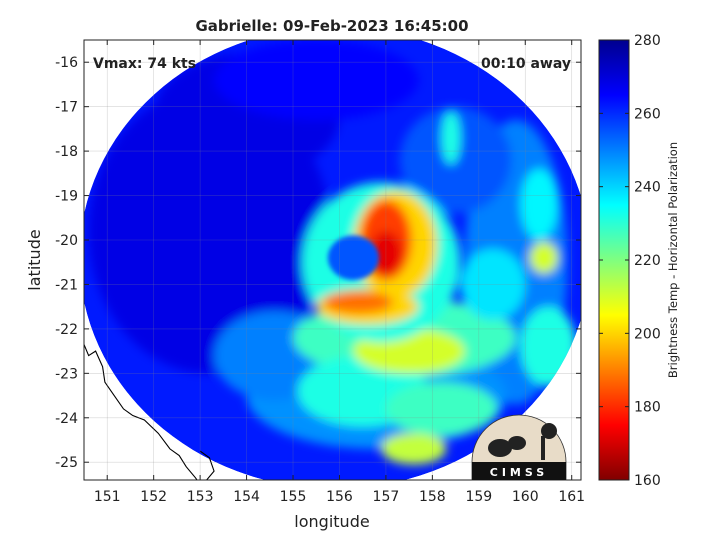 This screenshot has width=720, height=540. I want to click on y-tick-label: -17, so click(66, 108).